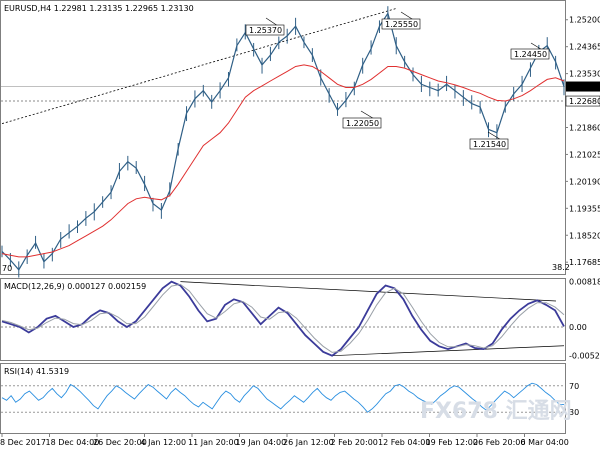  I want to click on corner-label-left: 70, so click(7, 268).